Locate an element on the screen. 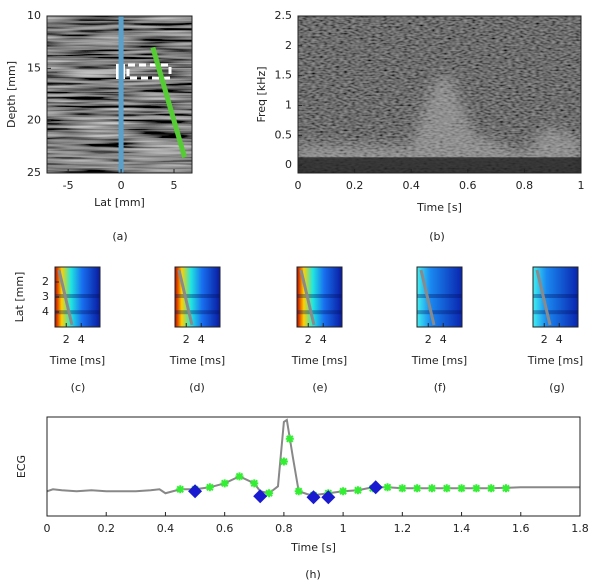 This screenshot has width=601, height=587. x-tick-label: 1.6 is located at coordinates (521, 528).